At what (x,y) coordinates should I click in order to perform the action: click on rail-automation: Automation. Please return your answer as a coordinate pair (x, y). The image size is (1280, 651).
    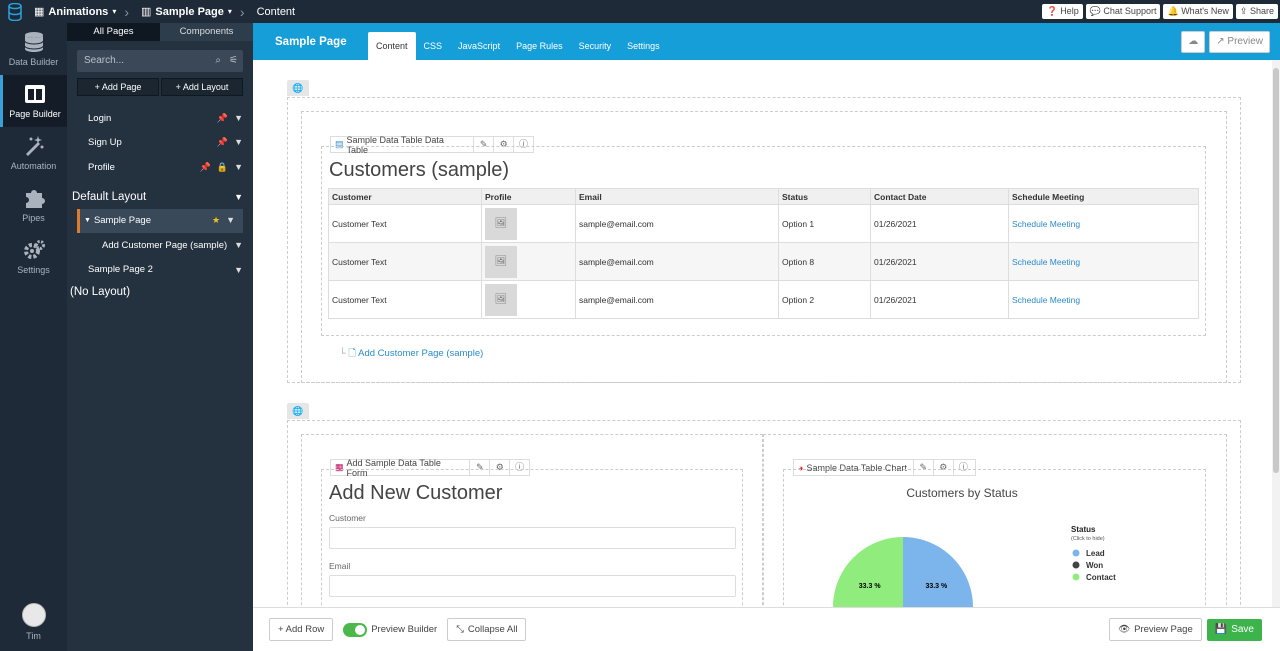
    Looking at the image, I should click on (33, 153).